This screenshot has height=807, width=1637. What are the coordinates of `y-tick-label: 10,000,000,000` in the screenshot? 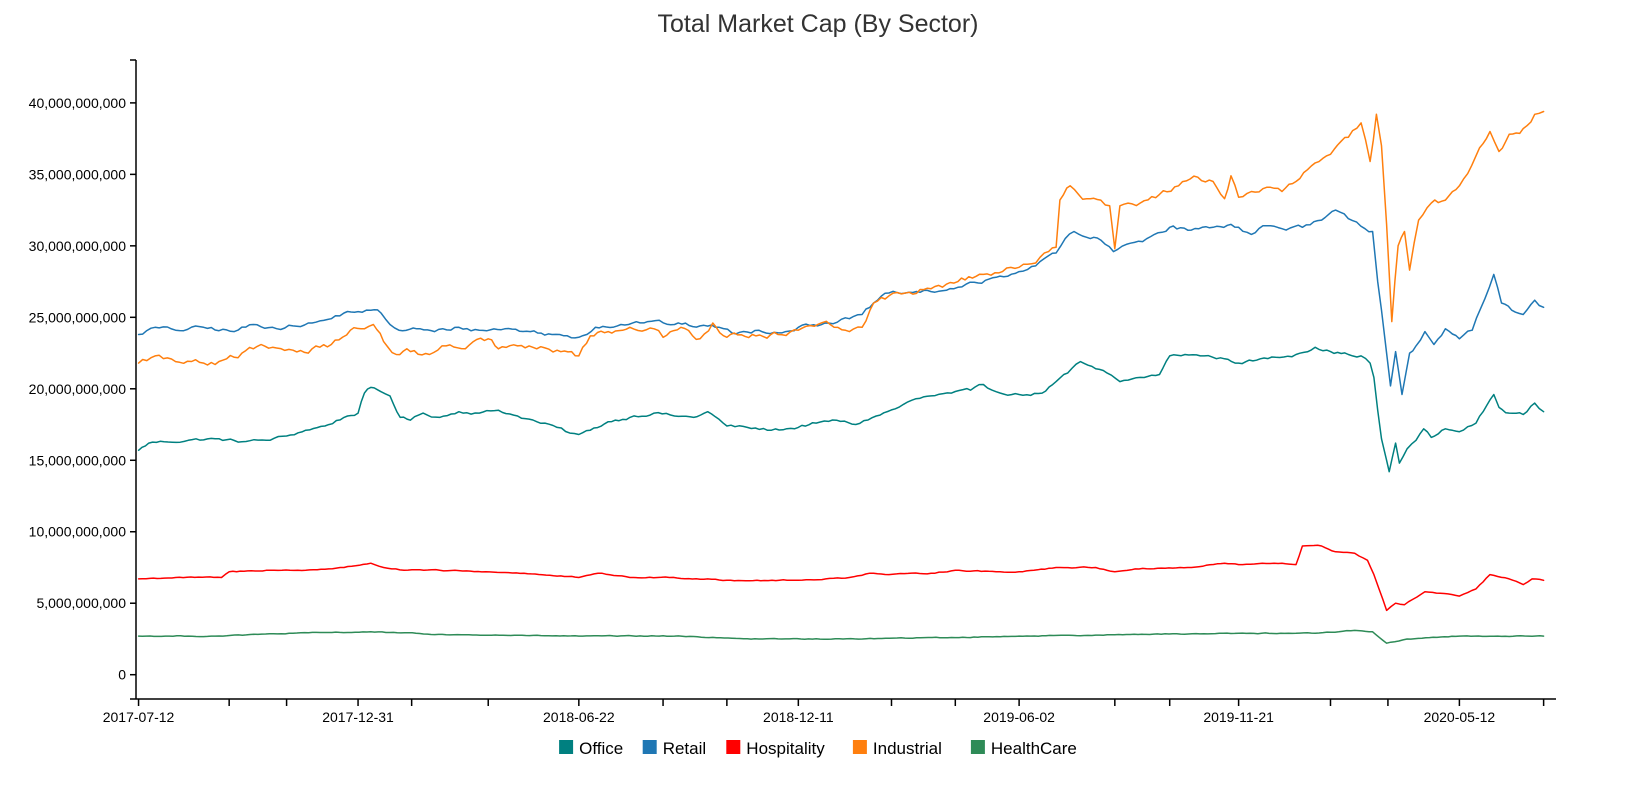 It's located at (78, 532).